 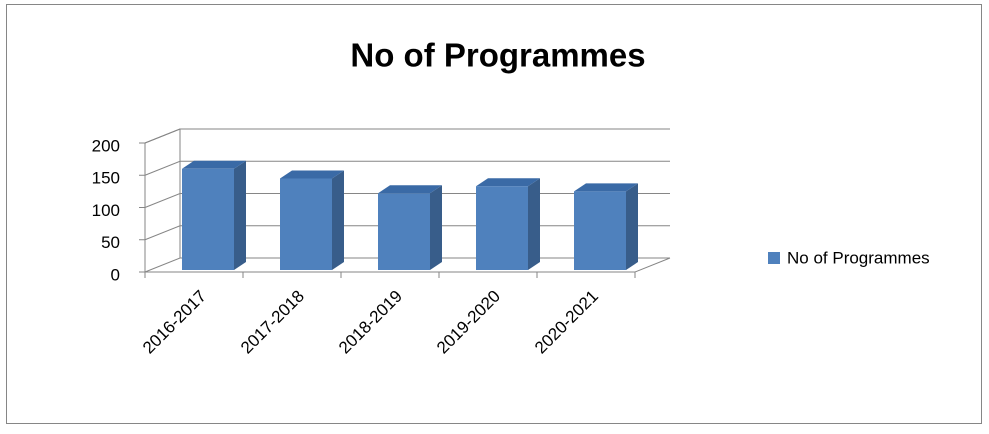 What do you see at coordinates (106, 145) in the screenshot?
I see `y-tick-label: 200` at bounding box center [106, 145].